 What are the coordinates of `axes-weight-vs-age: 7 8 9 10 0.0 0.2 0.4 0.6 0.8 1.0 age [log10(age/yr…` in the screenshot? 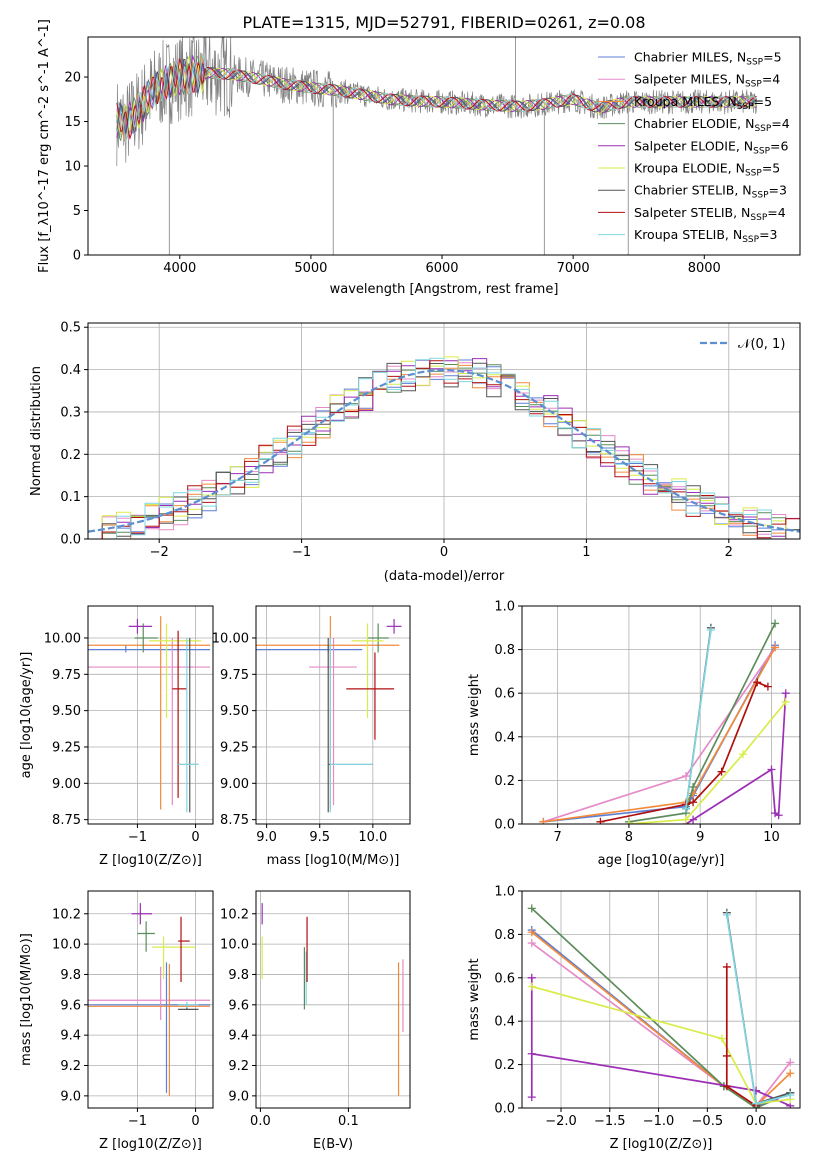 It's located at (634, 734).